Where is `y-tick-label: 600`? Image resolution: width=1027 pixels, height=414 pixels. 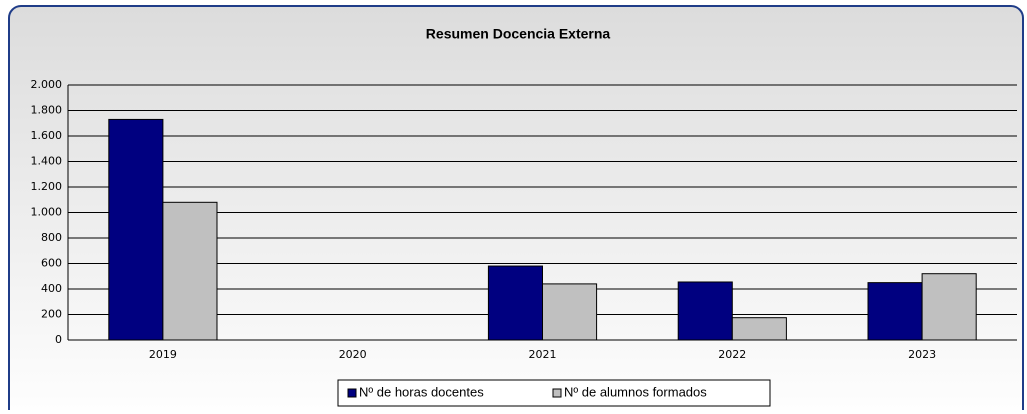 y-tick-label: 600 is located at coordinates (51, 263).